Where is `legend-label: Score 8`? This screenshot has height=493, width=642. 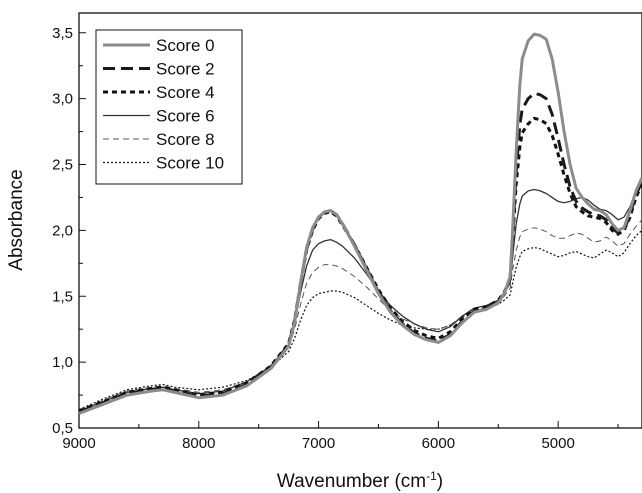 legend-label: Score 8 is located at coordinates (185, 139).